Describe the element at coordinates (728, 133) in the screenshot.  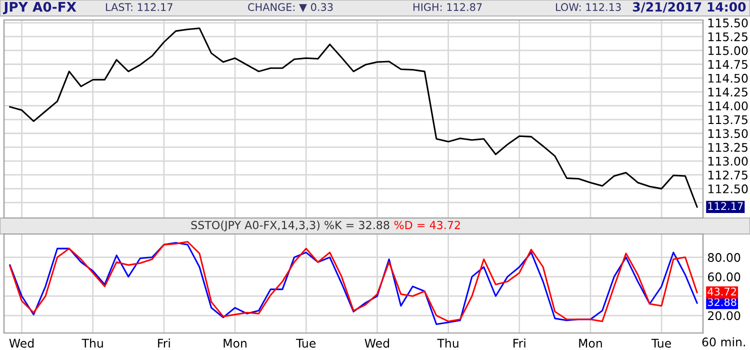
I see `y-tick-label: 113.50` at that location.